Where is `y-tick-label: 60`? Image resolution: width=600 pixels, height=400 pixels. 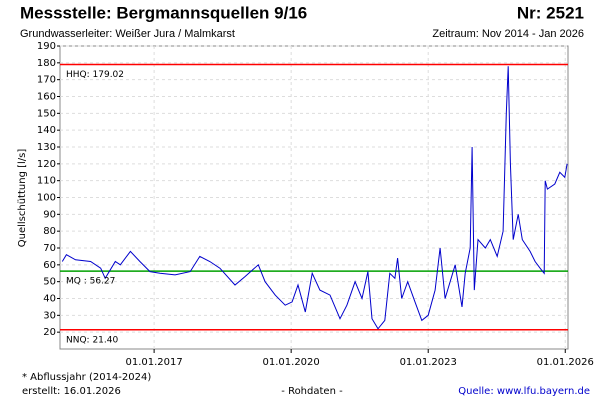
y-tick-label: 60 is located at coordinates (49, 265).